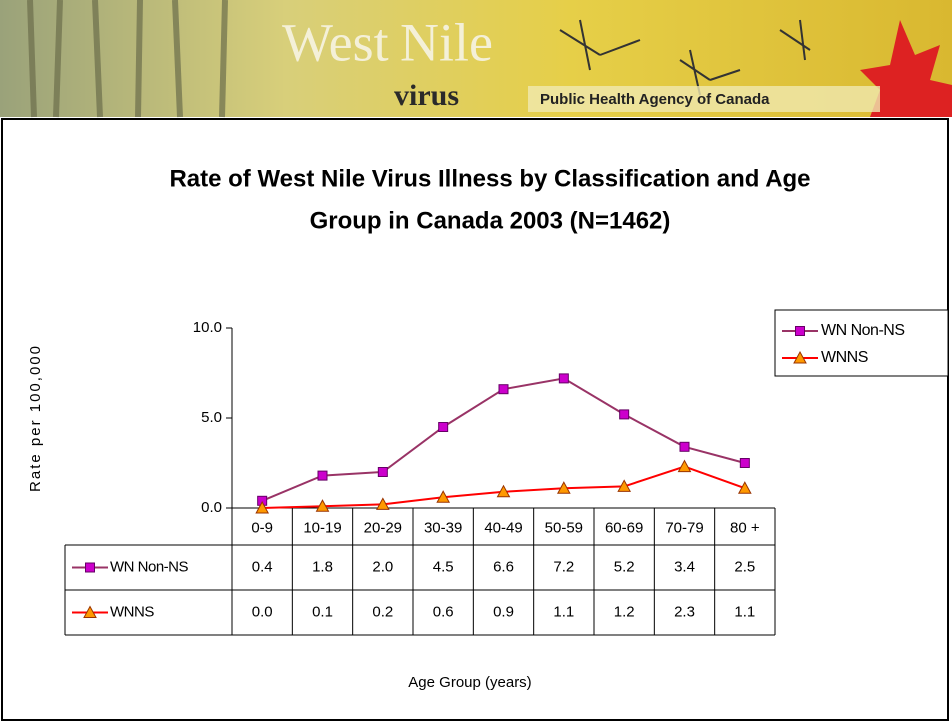 This screenshot has height=725, width=952. What do you see at coordinates (127, 59) in the screenshot?
I see `trees` at bounding box center [127, 59].